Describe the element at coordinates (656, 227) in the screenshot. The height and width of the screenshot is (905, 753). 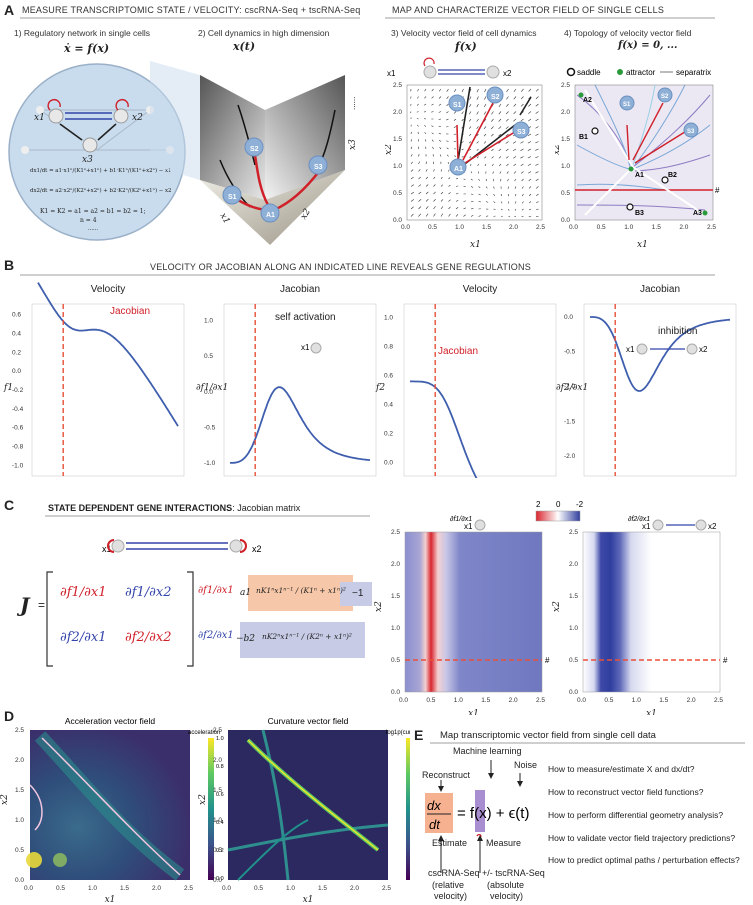
I see `x-tick-label: 1.5` at that location.